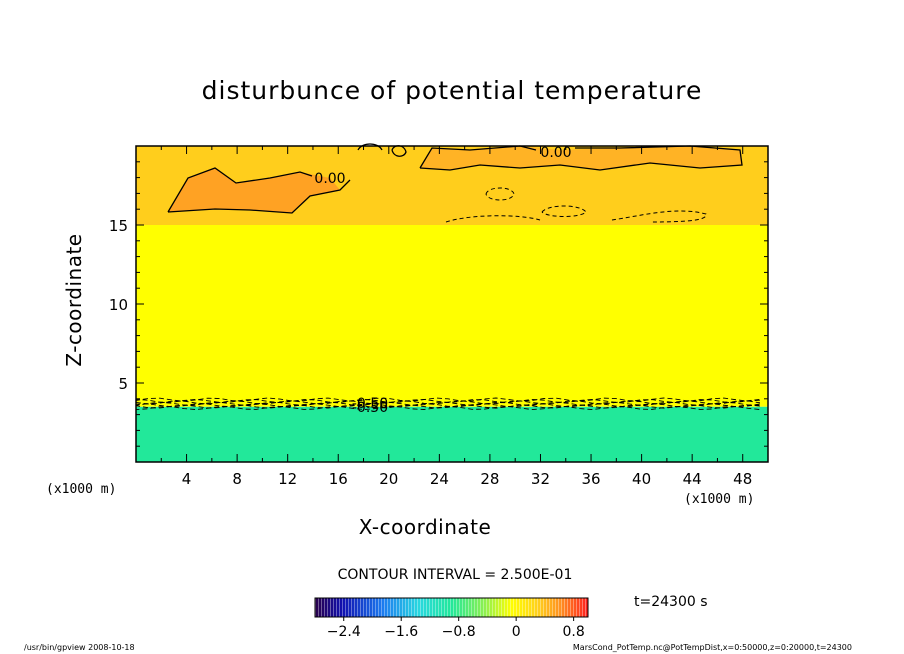 The width and height of the screenshot is (904, 654). I want to click on x-tick-label: 16, so click(338, 479).